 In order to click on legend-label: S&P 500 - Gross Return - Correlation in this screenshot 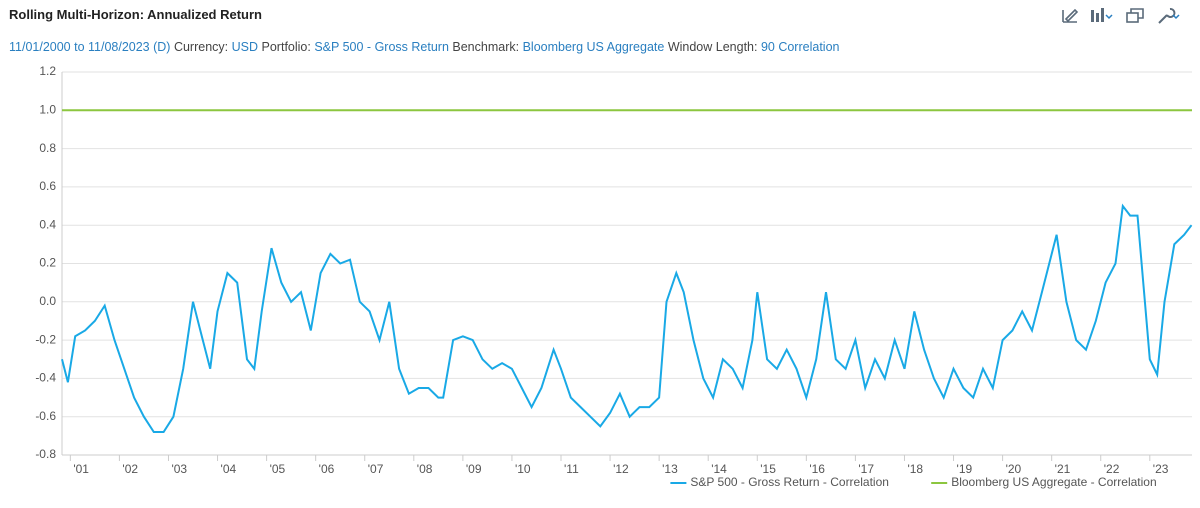, I will do `click(789, 482)`.